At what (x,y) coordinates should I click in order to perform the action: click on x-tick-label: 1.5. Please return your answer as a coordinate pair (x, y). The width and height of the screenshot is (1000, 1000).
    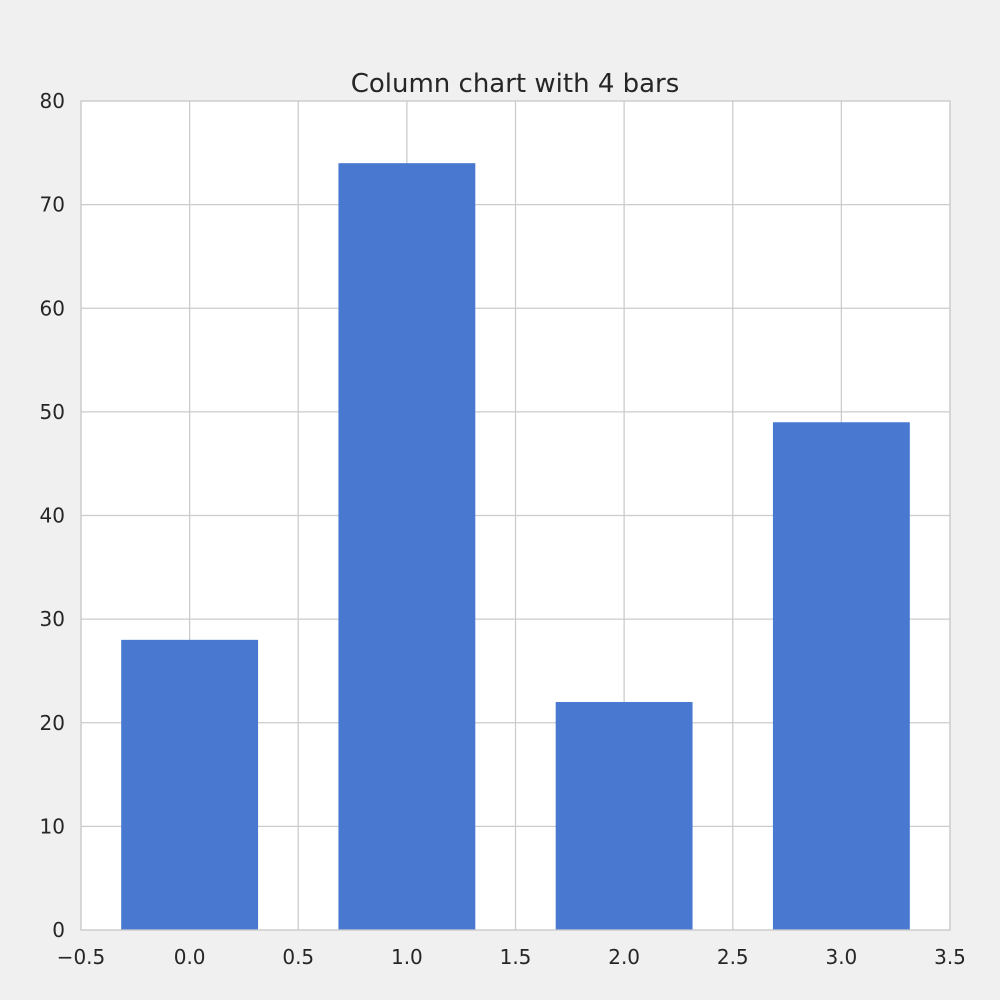
    Looking at the image, I should click on (516, 957).